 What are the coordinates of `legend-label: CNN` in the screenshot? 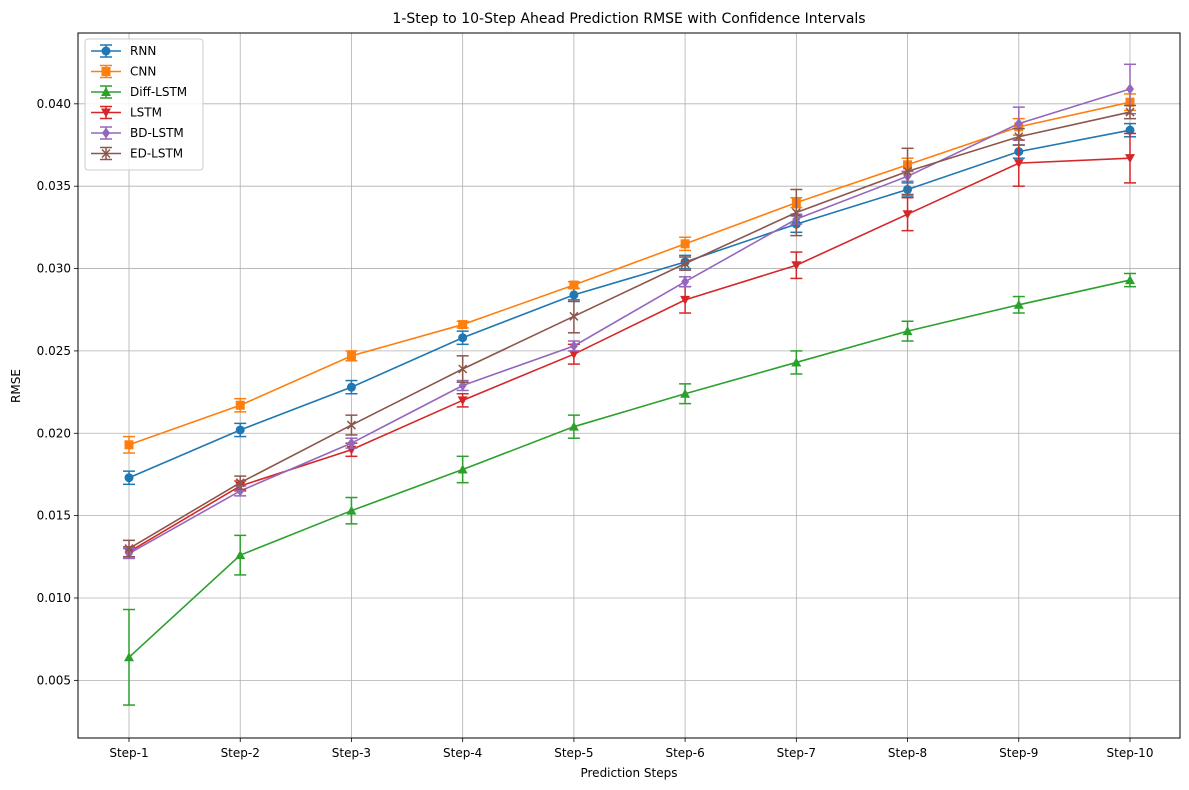 It's located at (143, 72).